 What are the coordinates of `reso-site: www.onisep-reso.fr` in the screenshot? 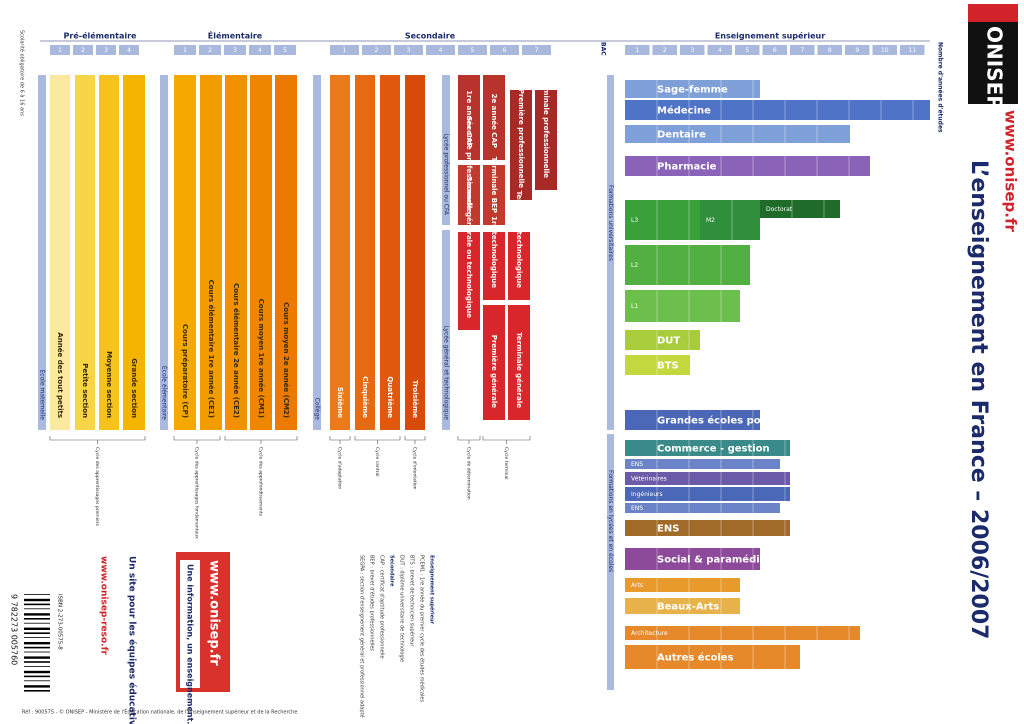 It's located at (104, 606).